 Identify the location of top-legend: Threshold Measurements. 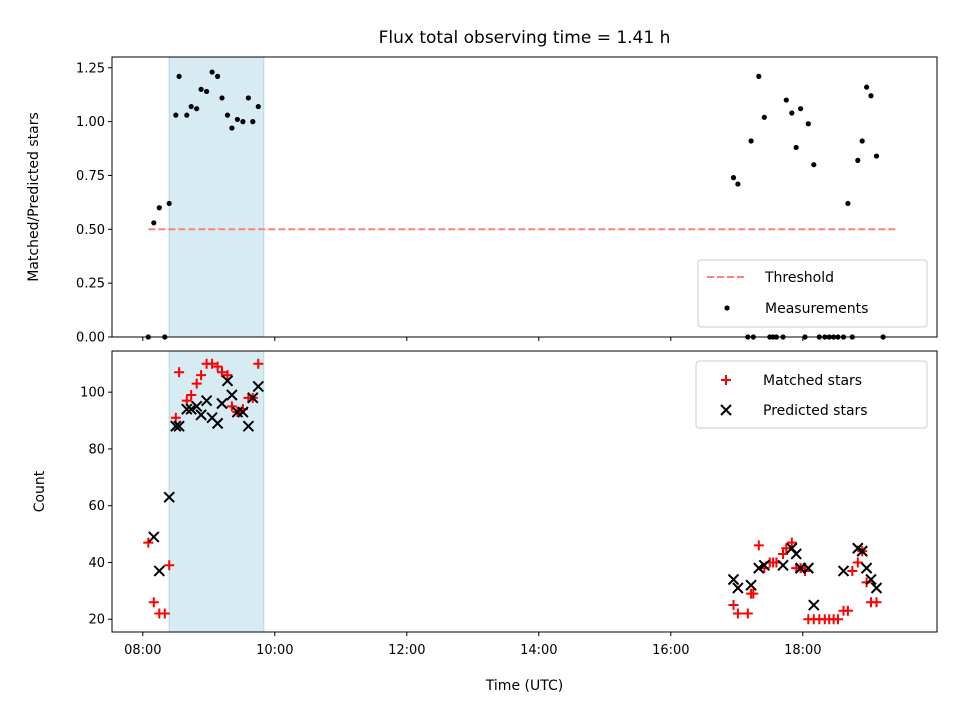
(812, 293).